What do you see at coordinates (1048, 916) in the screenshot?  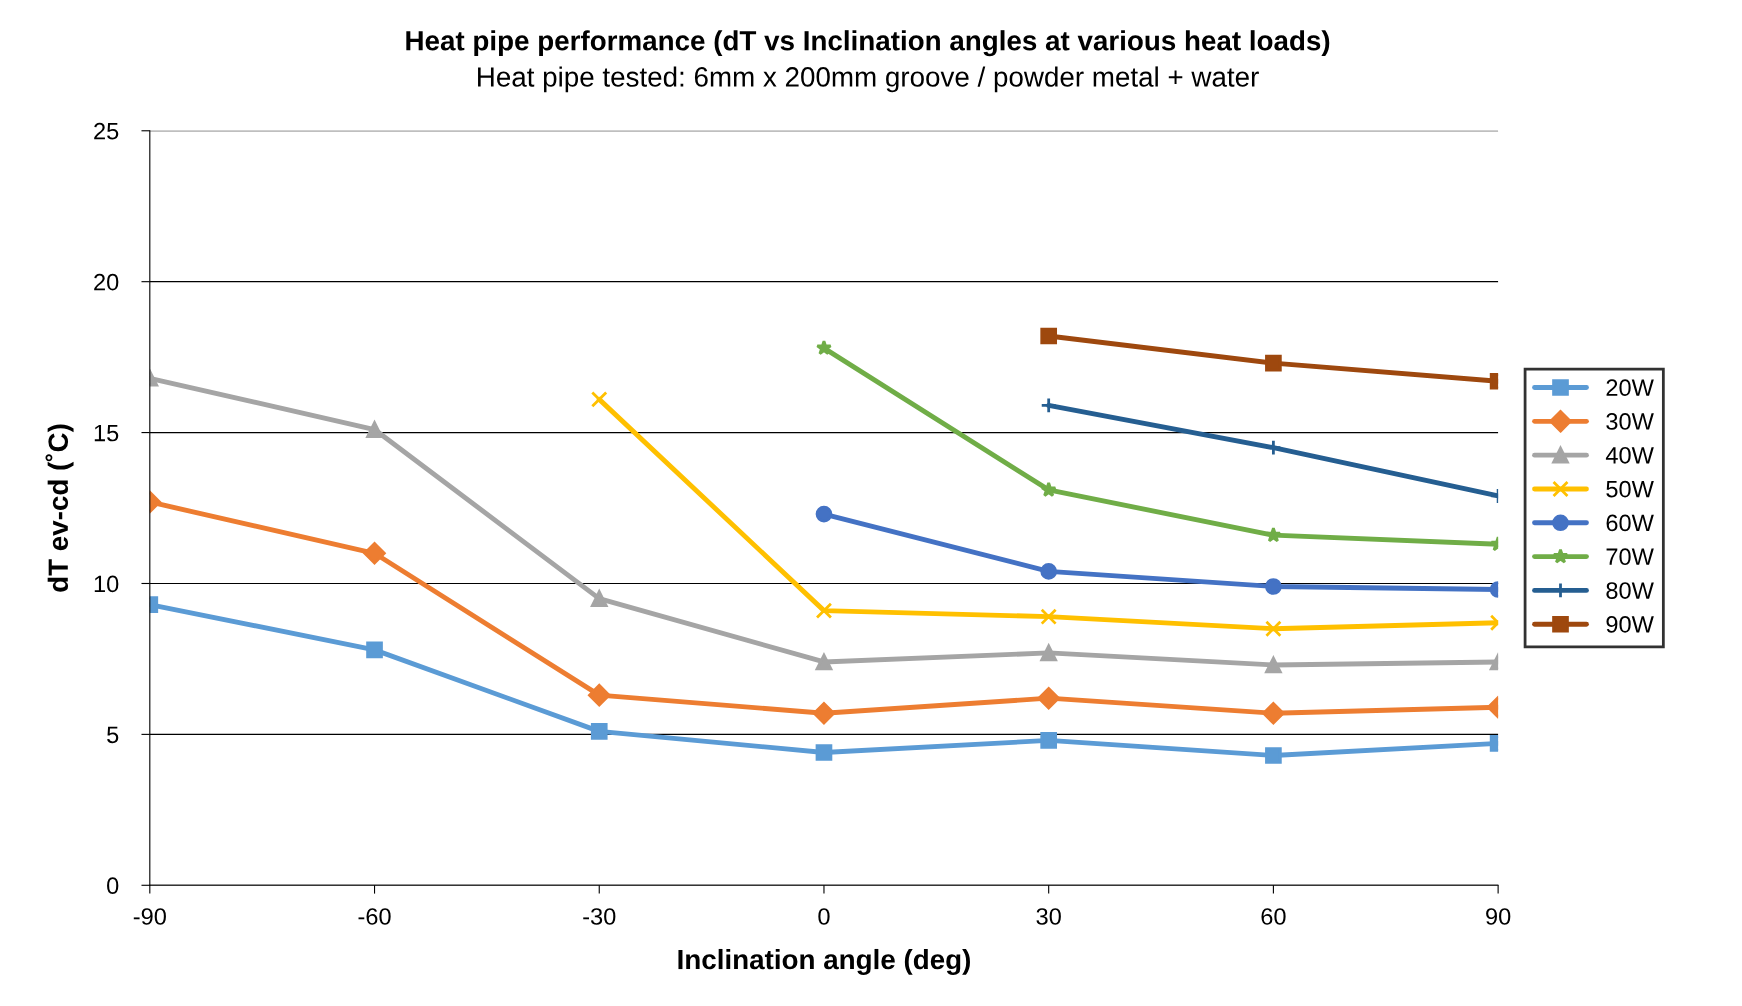 I see `x-tick-label: 30` at bounding box center [1048, 916].